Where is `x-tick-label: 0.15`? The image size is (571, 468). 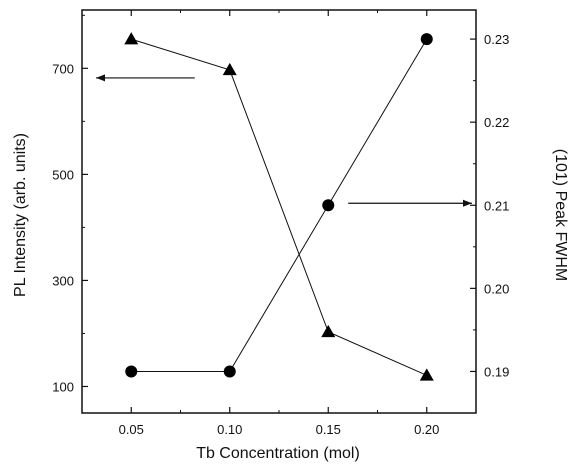 x-tick-label: 0.15 is located at coordinates (328, 429).